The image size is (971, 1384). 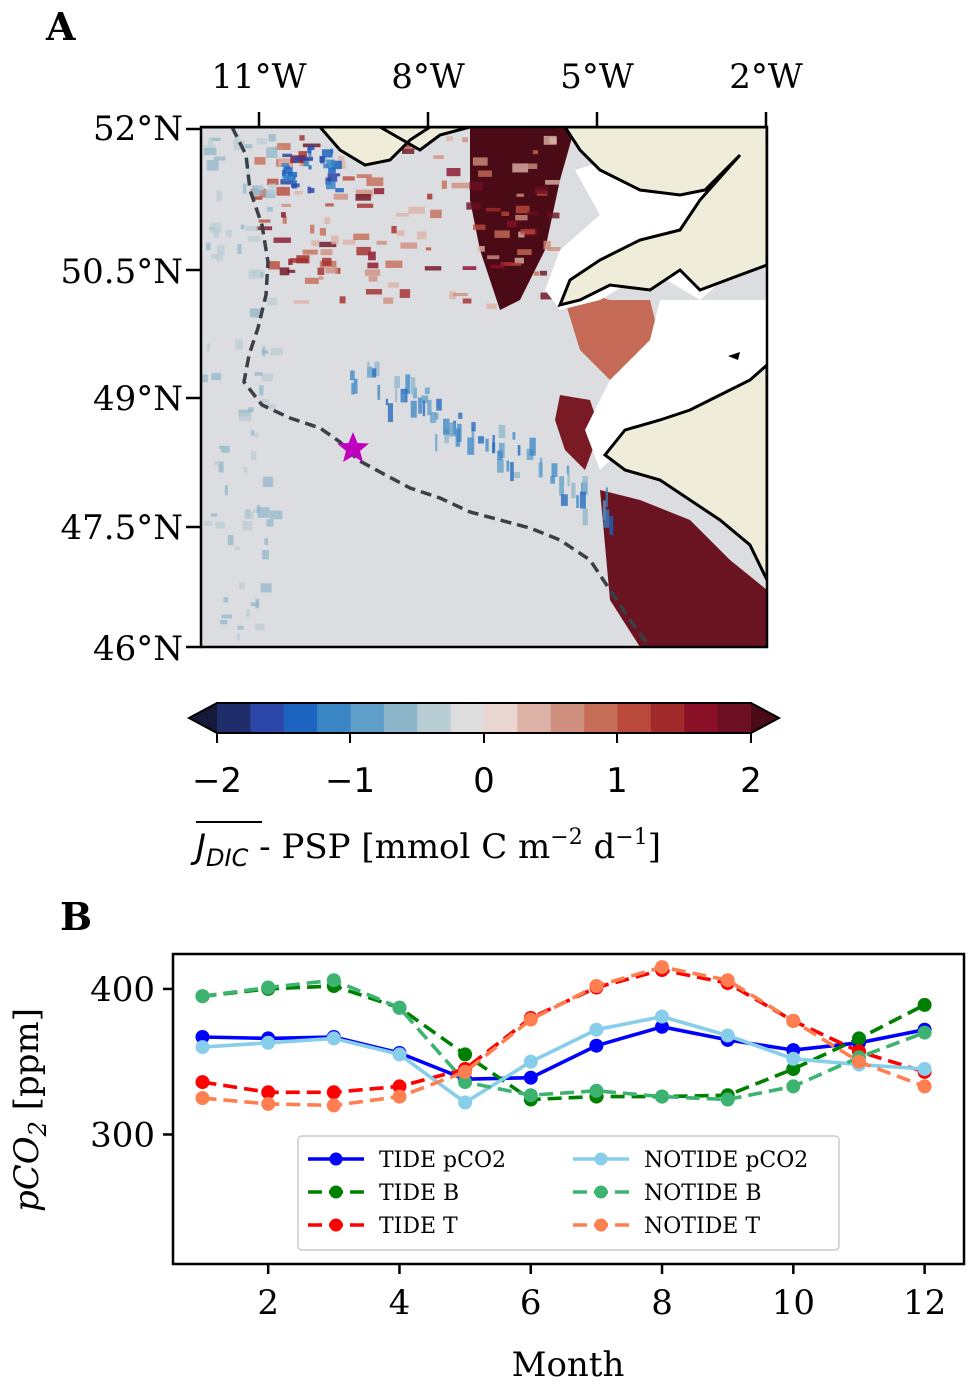 I want to click on colorbar-label-symbol: J, so click(x=198, y=847).